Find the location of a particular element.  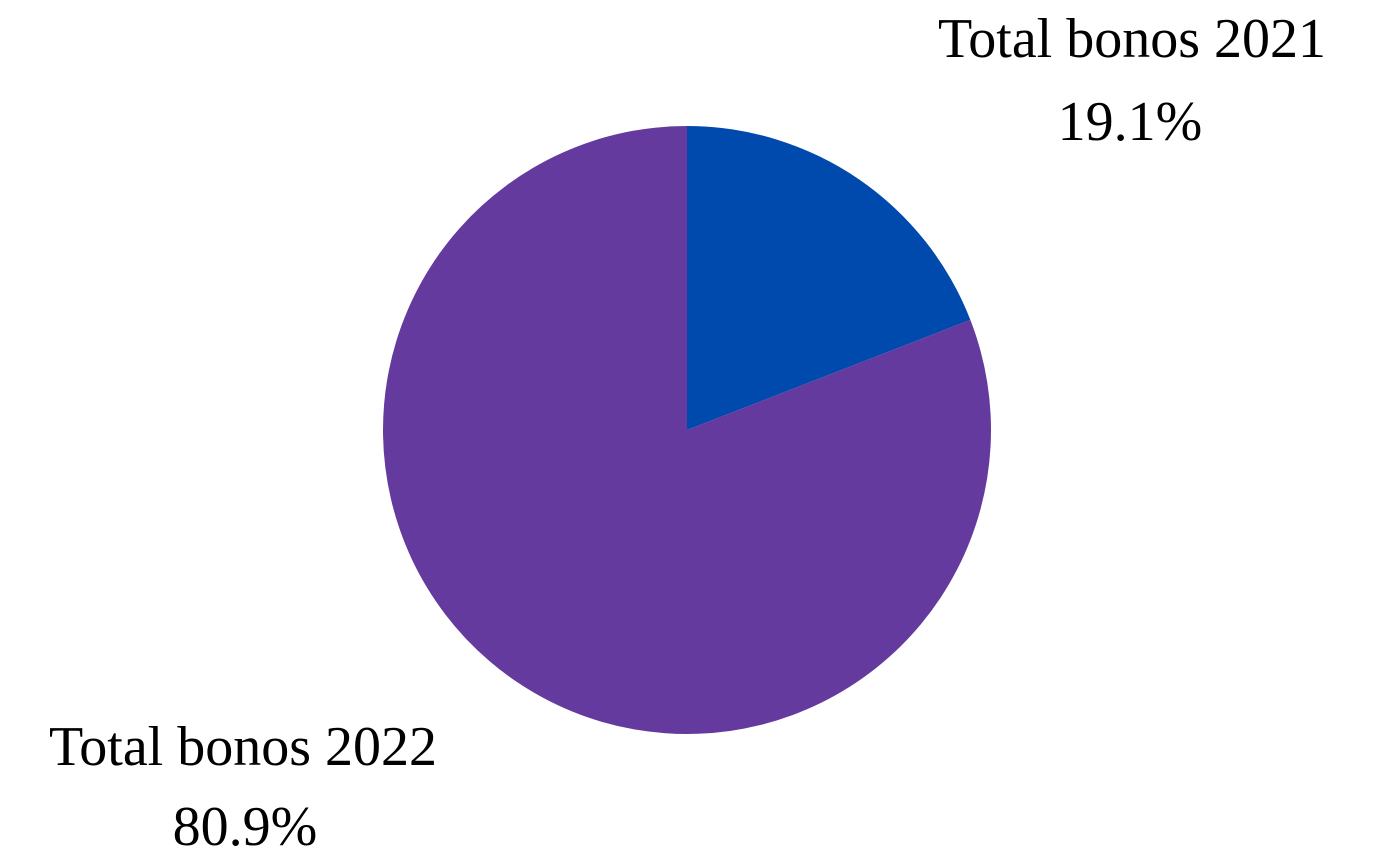

slice-label-total-bonos-2022: Total bonos 2022 is located at coordinates (243, 747).